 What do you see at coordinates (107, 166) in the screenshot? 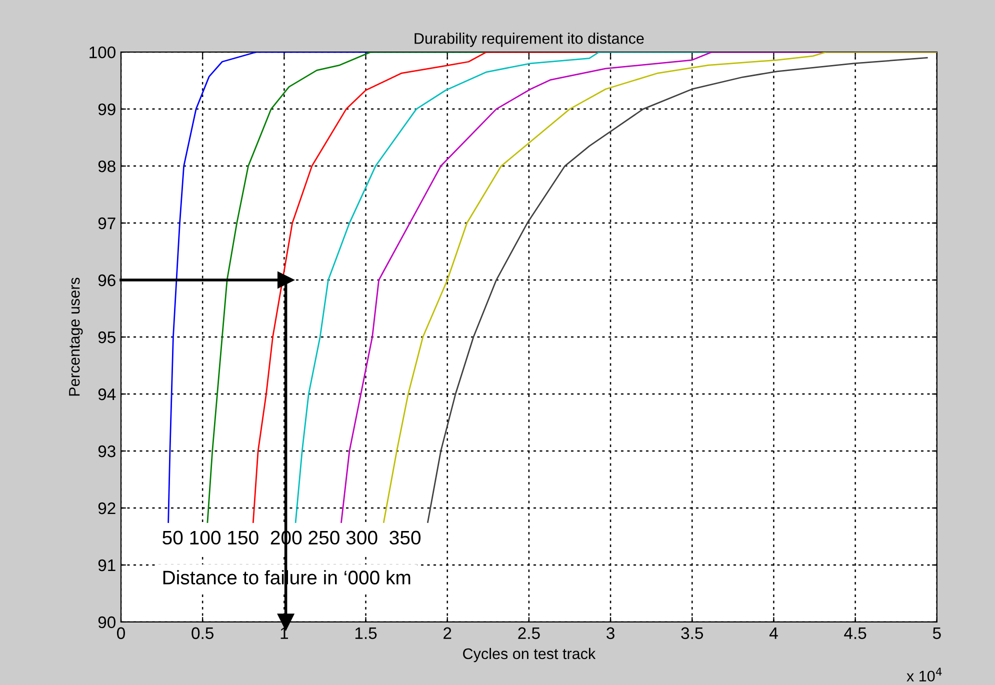
I see `y-tick-label: 98` at bounding box center [107, 166].